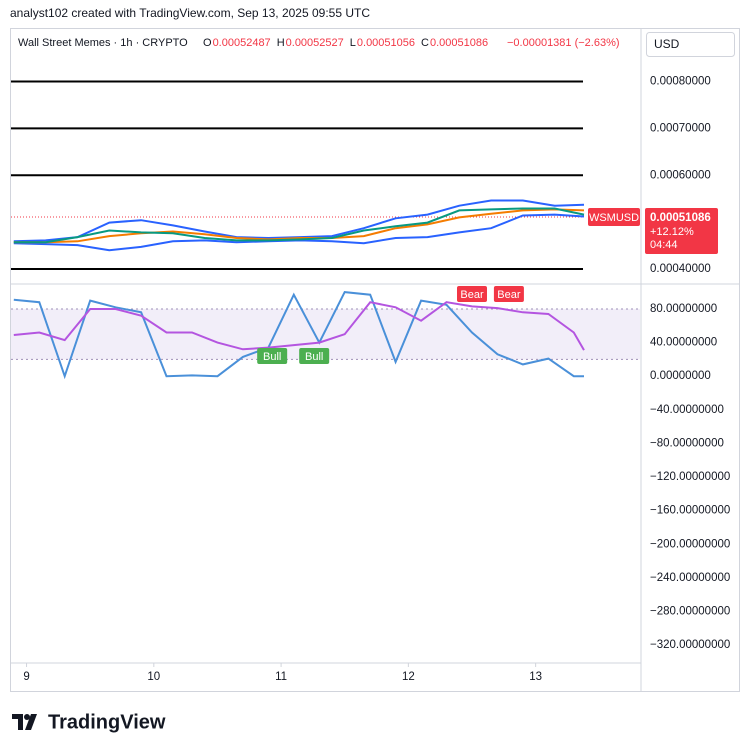  Describe the element at coordinates (667, 44) in the screenshot. I see `currency: USD` at that location.